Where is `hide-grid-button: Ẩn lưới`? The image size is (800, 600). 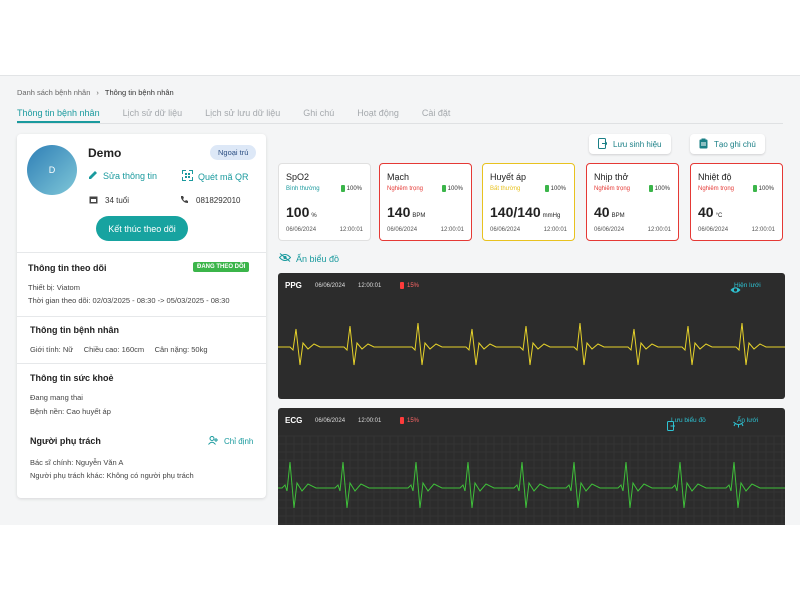
hide-grid-button: Ẩn lưới is located at coordinates (746, 422).